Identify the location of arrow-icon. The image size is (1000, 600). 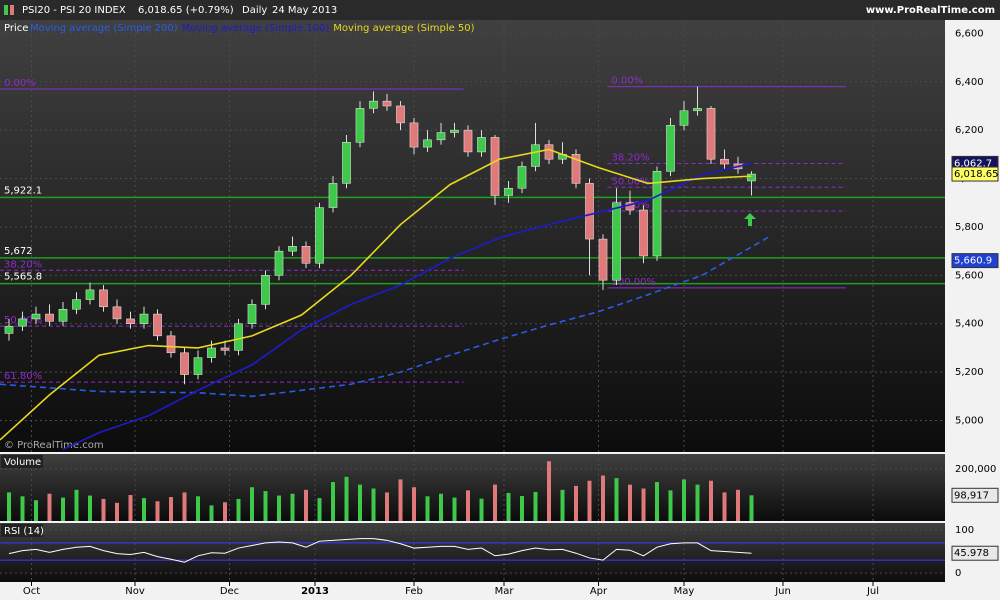
(750, 219).